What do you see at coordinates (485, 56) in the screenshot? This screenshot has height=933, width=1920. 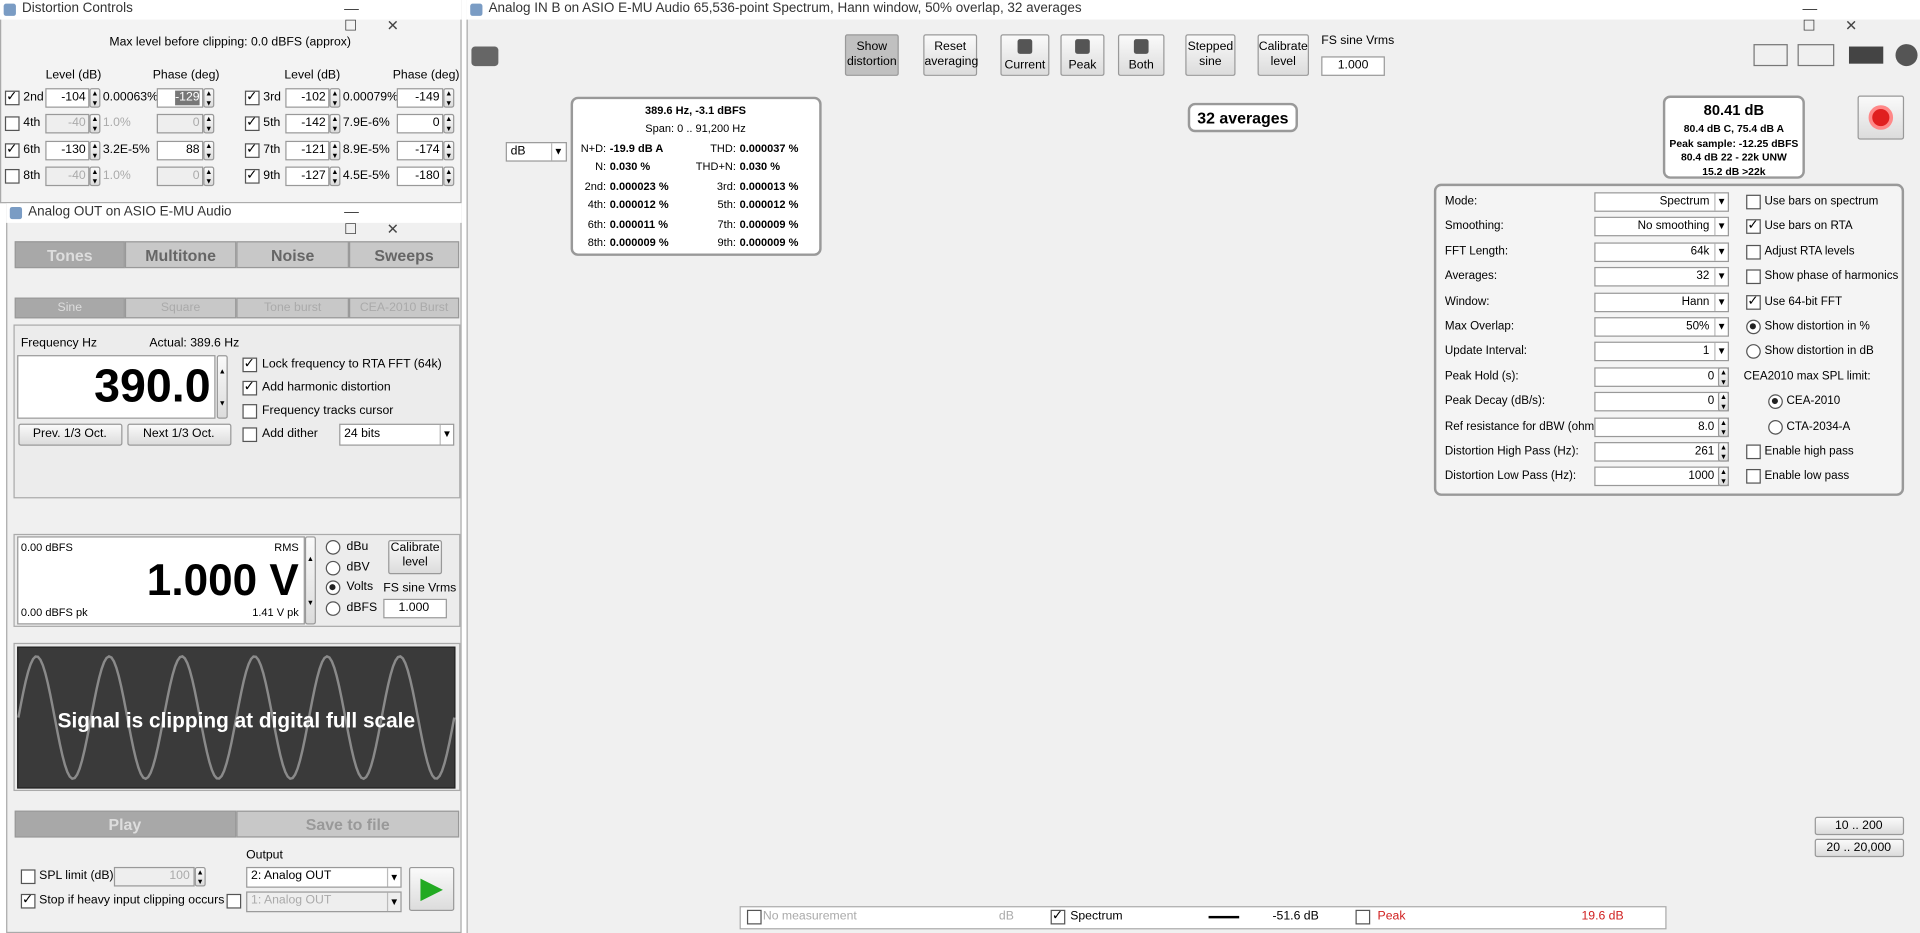 I see `camera-icon` at bounding box center [485, 56].